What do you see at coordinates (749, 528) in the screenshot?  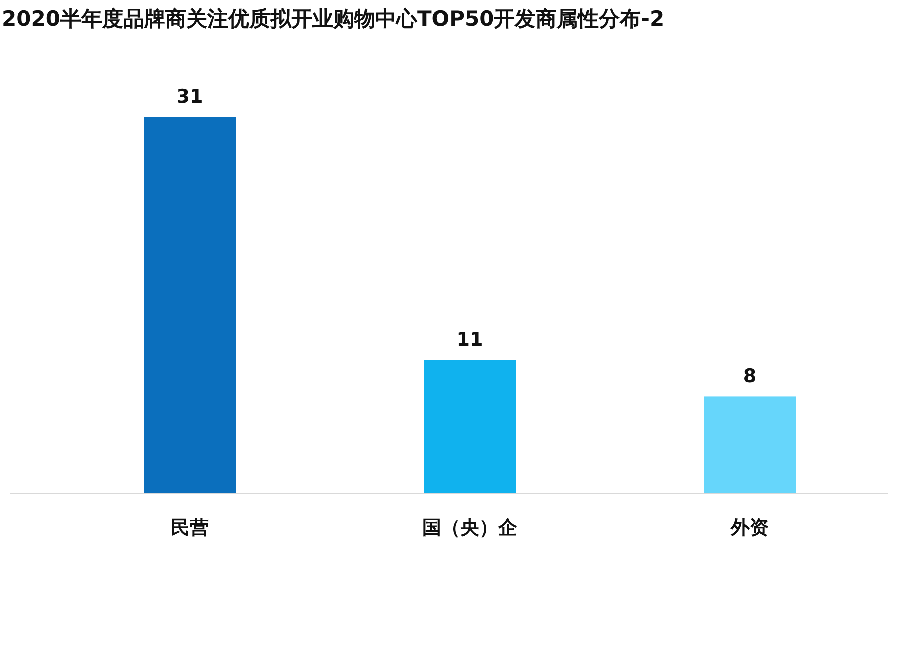 I see `x-tick-label: 外资` at bounding box center [749, 528].